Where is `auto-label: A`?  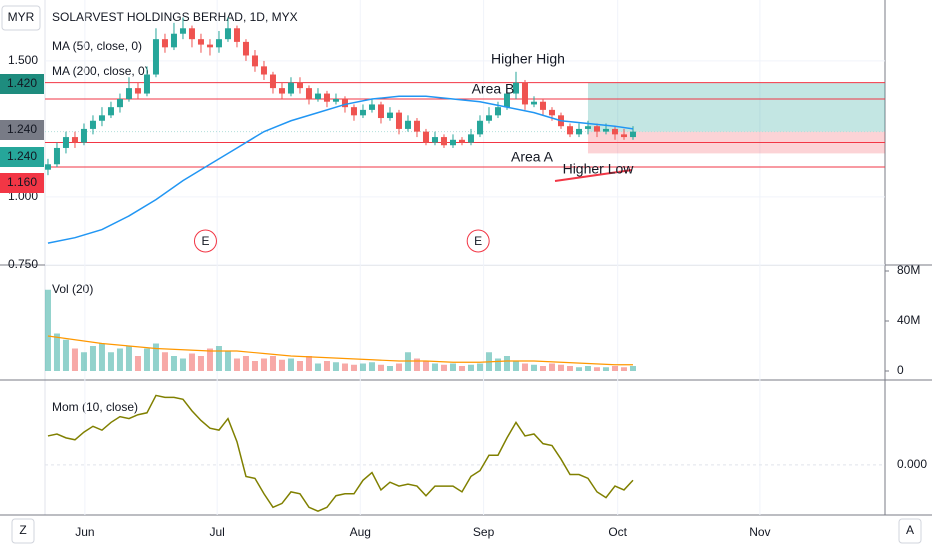
auto-label: A is located at coordinates (910, 530).